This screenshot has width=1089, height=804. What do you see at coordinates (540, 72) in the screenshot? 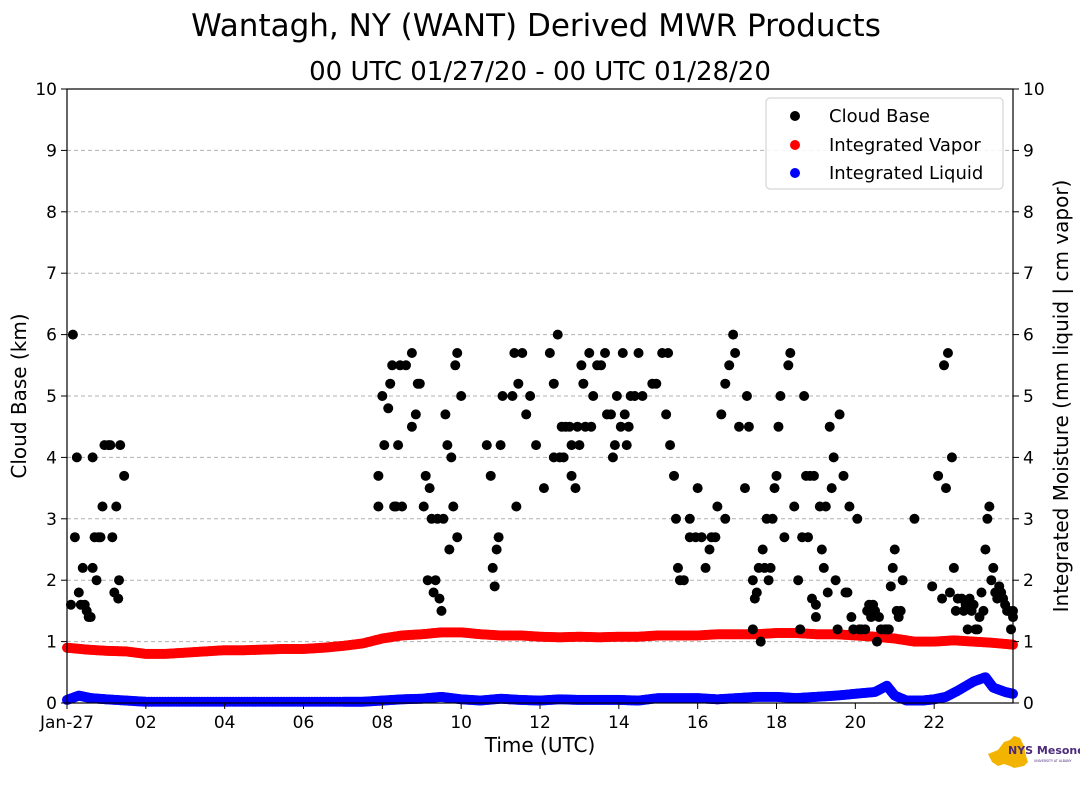
I see `chart-subtitle: 00 UTC 01/27/20 - 00 UTC 01/28/20` at bounding box center [540, 72].